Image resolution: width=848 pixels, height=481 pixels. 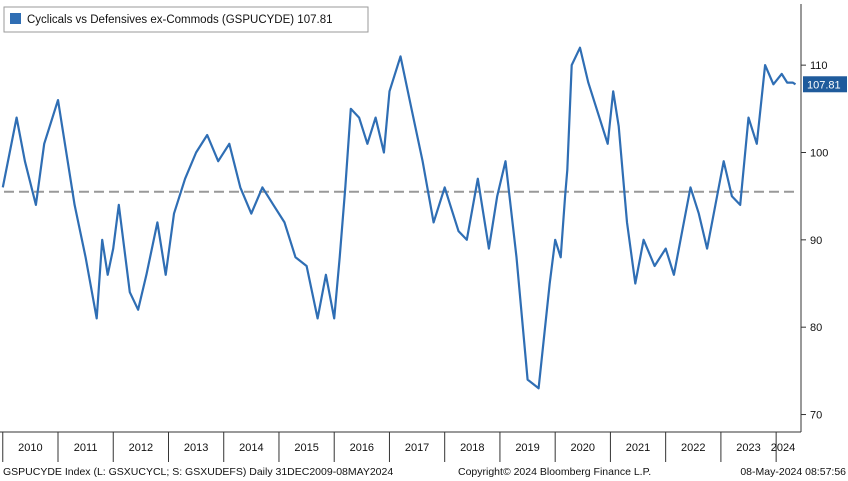 I want to click on legend-box, so click(x=186, y=19).